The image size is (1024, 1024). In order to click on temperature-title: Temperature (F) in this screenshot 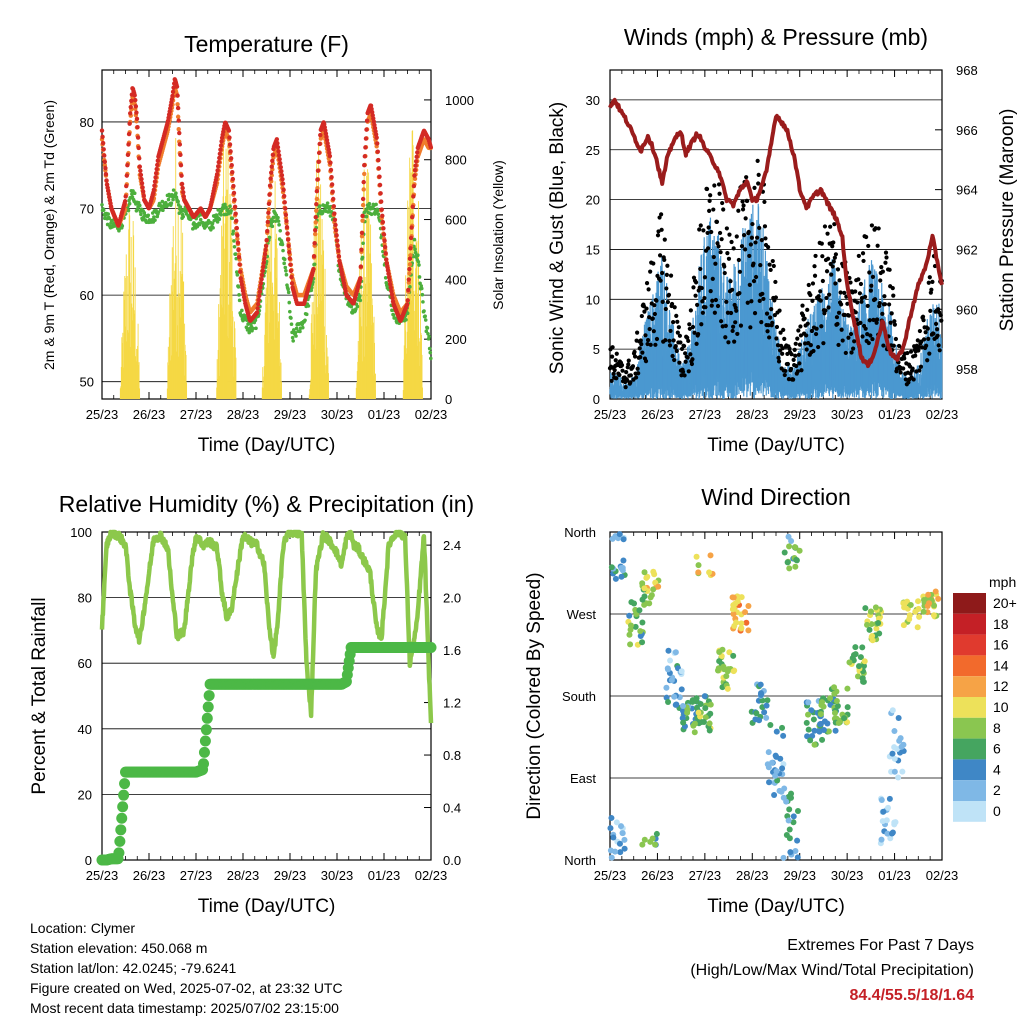, I will do `click(266, 44)`.